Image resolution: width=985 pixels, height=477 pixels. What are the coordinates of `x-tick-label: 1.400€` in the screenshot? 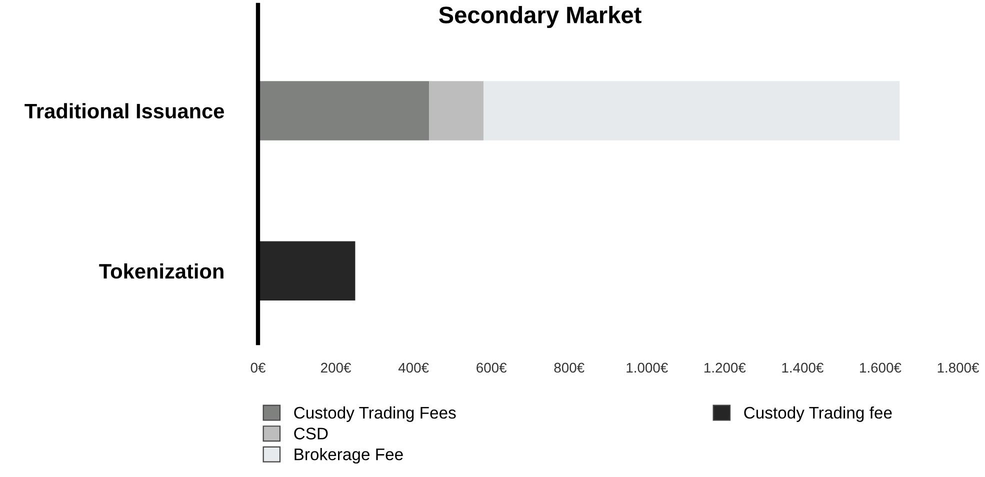 It's located at (803, 367).